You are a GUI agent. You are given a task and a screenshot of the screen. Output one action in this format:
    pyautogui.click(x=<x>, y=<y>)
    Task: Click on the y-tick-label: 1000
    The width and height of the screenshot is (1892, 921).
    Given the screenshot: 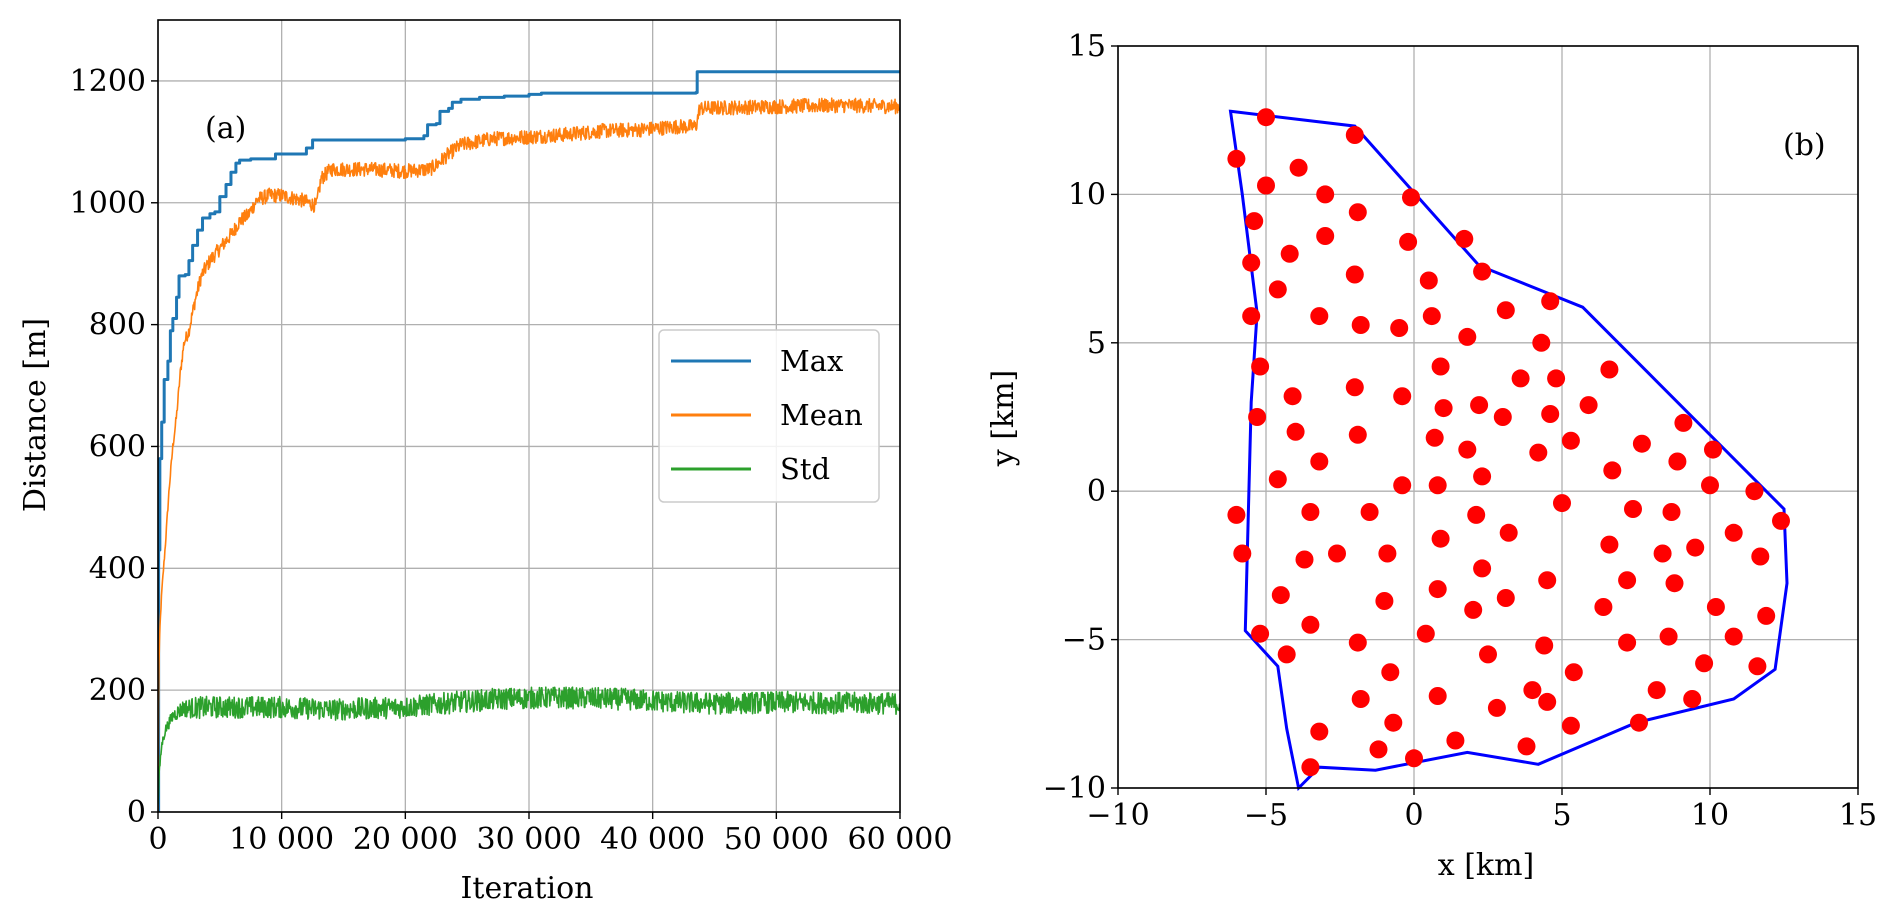 What is the action you would take?
    pyautogui.click(x=108, y=203)
    